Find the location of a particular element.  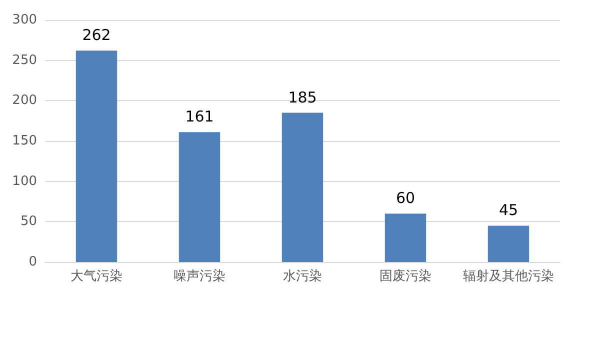

y-tick-label: 300 is located at coordinates (24, 20).